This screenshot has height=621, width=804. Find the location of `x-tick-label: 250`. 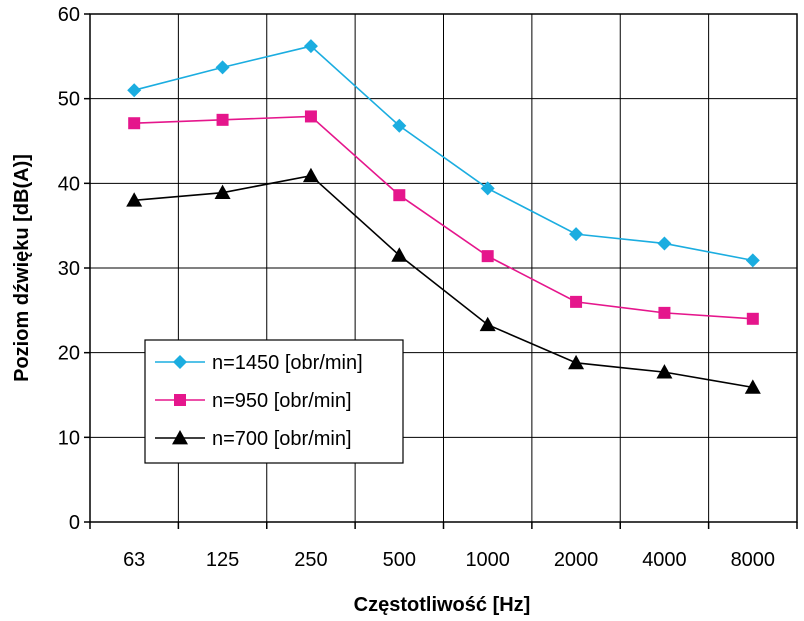

x-tick-label: 250 is located at coordinates (310, 560).